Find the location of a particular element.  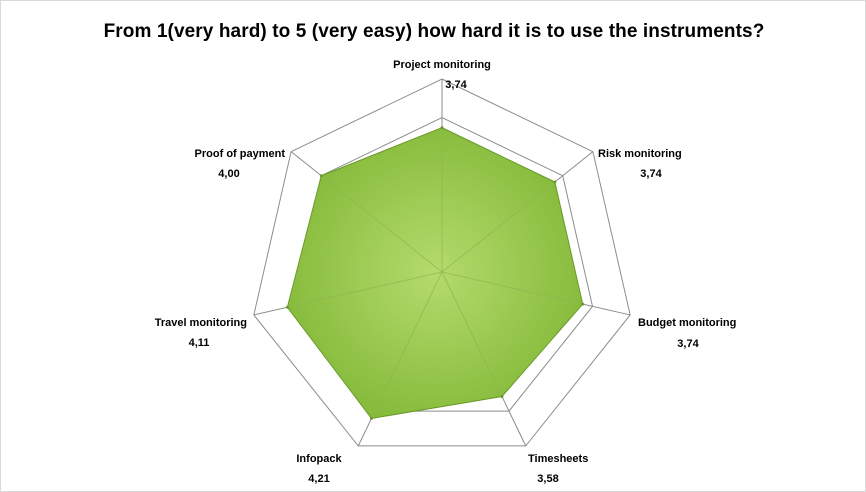

value-label-3: 3,58 is located at coordinates (547, 479).